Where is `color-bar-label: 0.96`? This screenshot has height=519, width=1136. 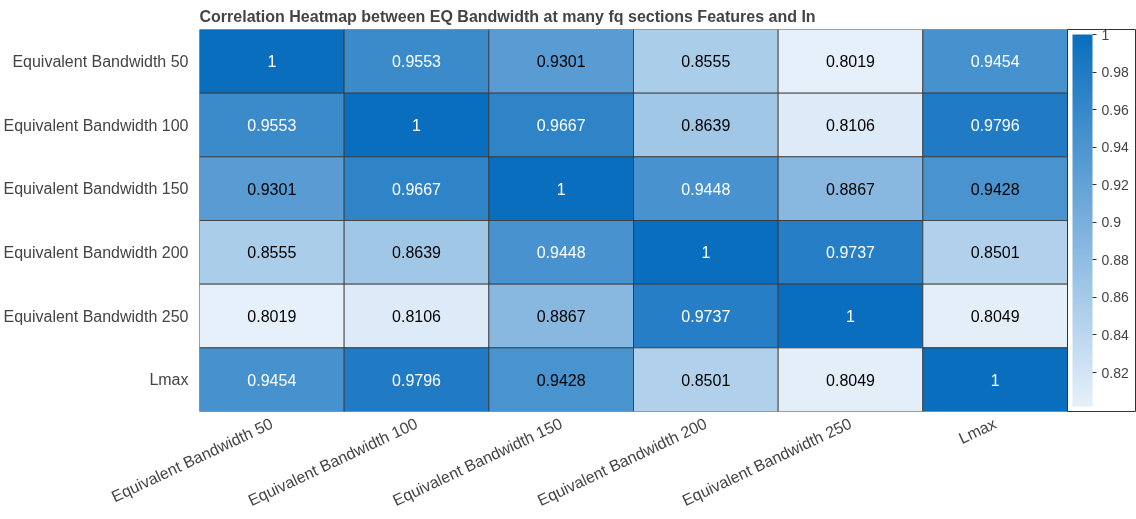
color-bar-label: 0.96 is located at coordinates (1115, 109).